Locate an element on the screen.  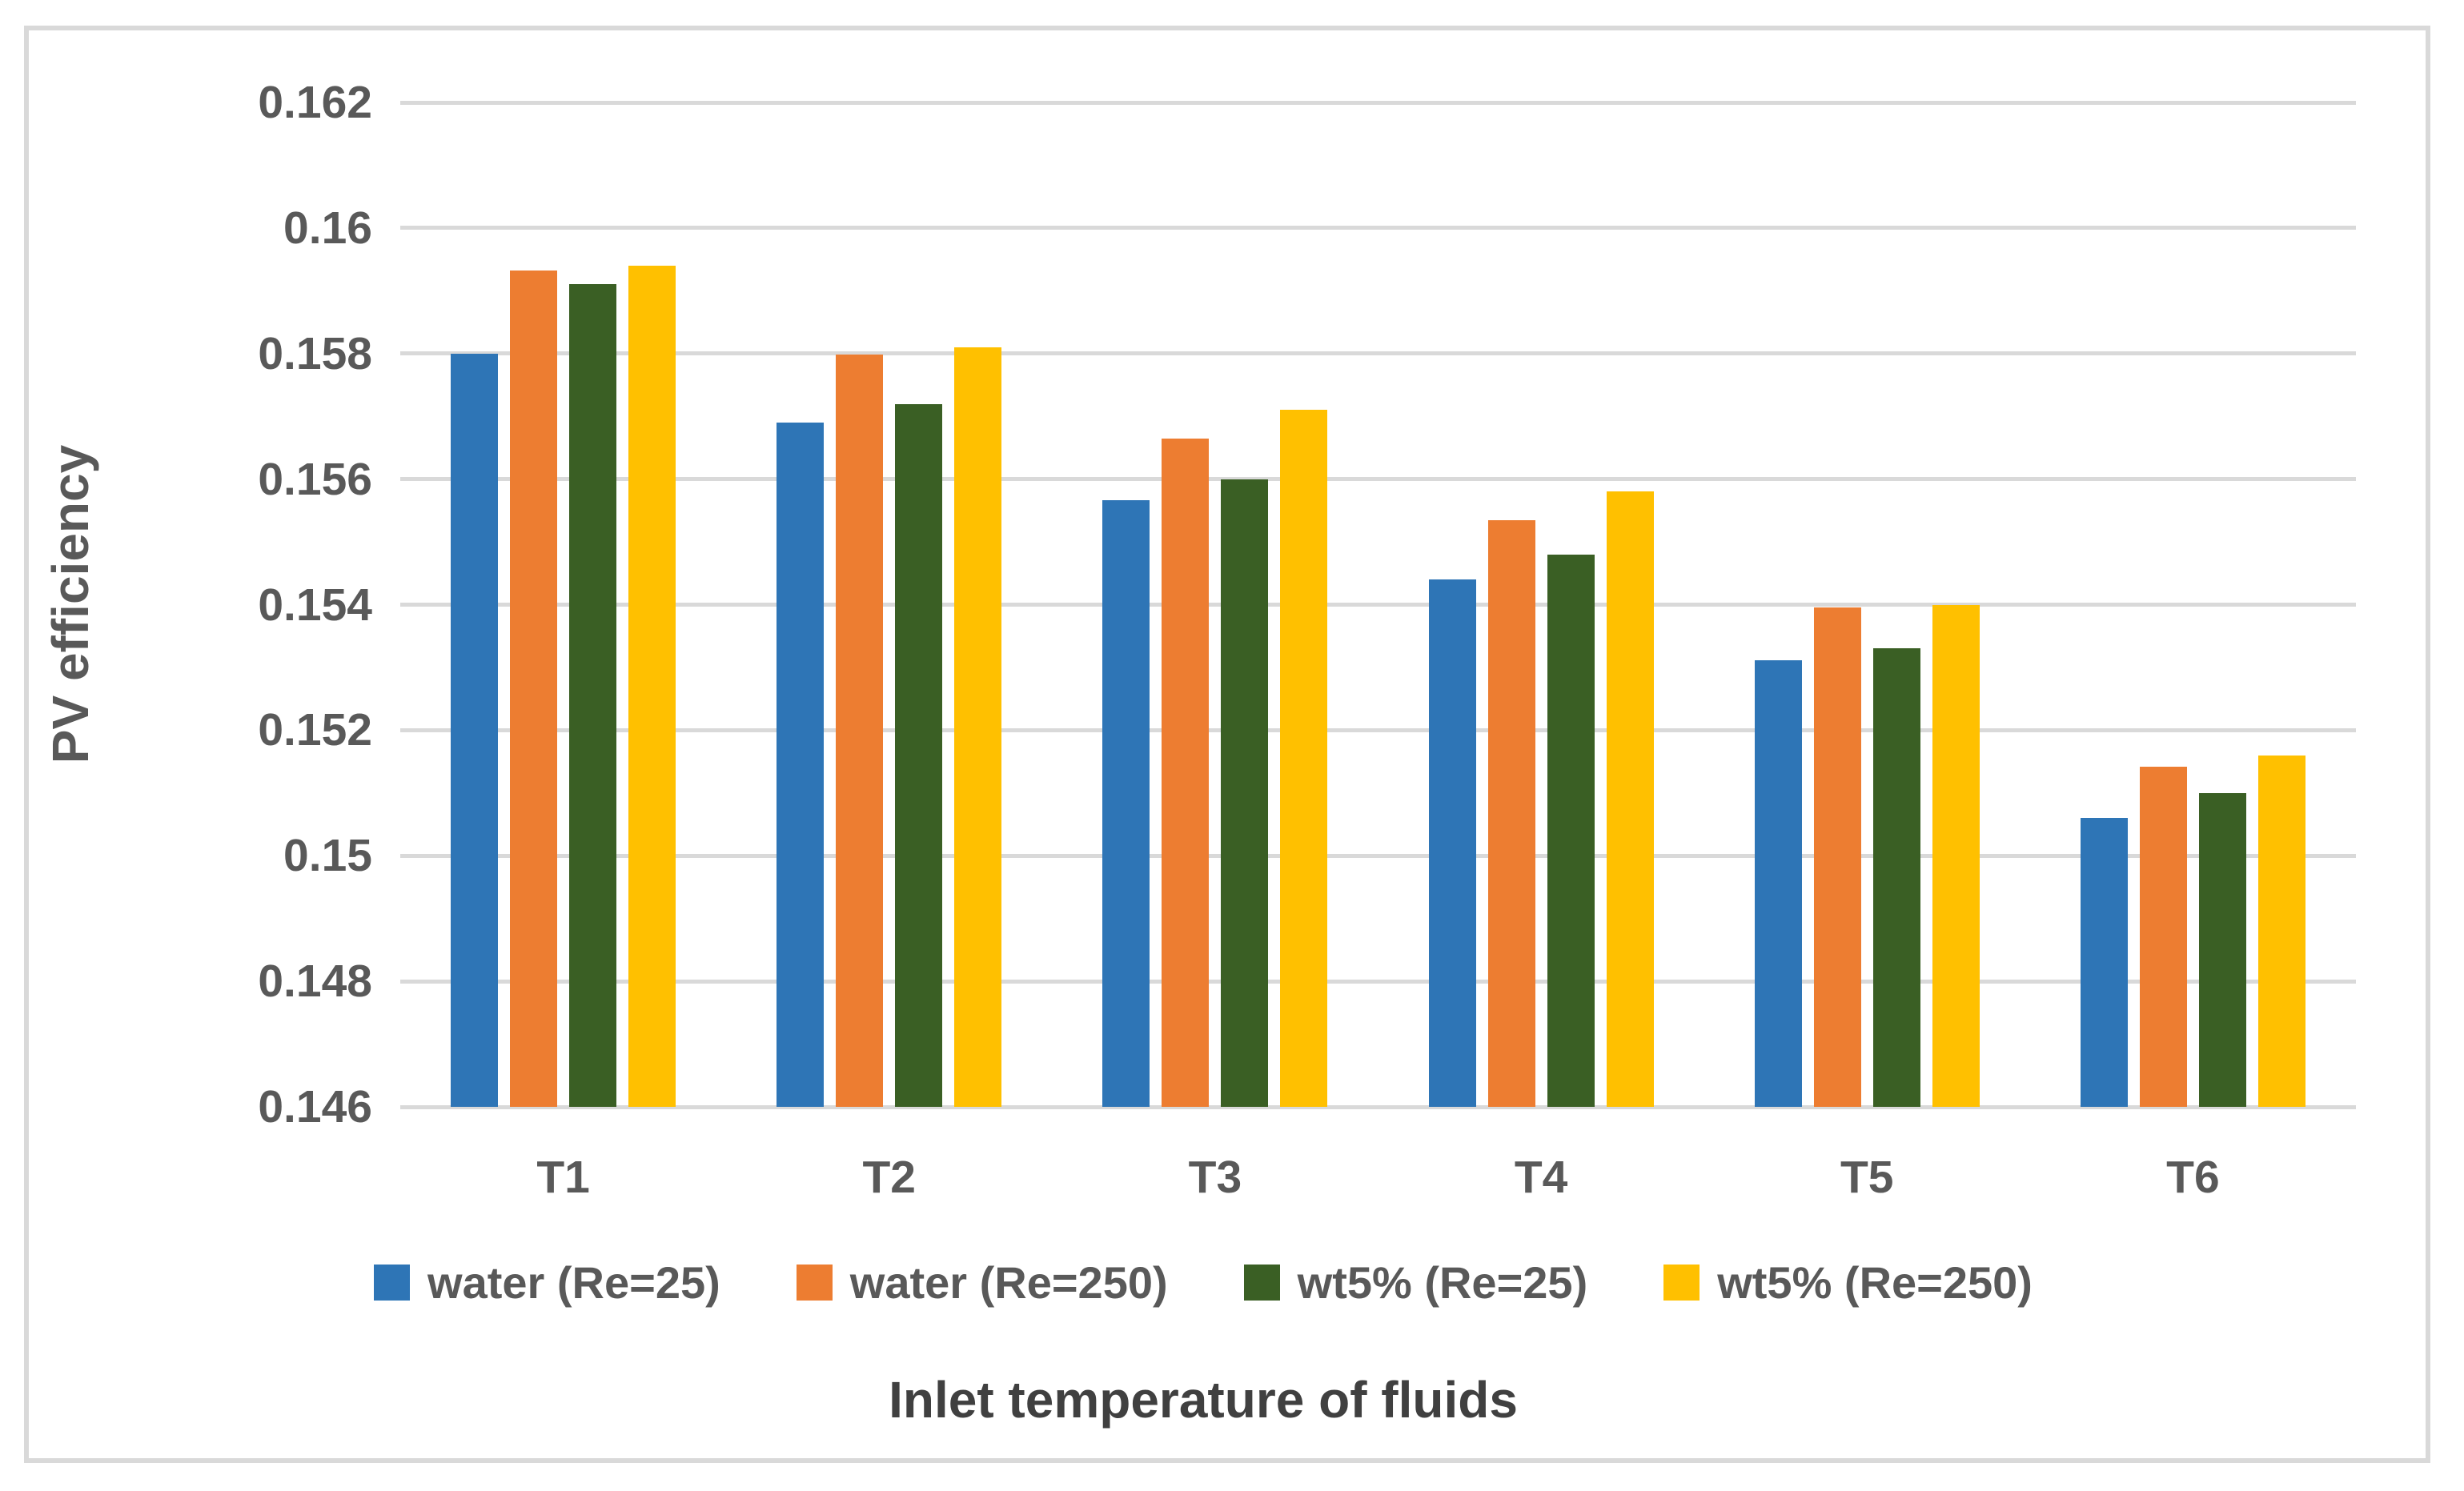
legend-item-3: wt5% (Re=250) is located at coordinates (1848, 1283).